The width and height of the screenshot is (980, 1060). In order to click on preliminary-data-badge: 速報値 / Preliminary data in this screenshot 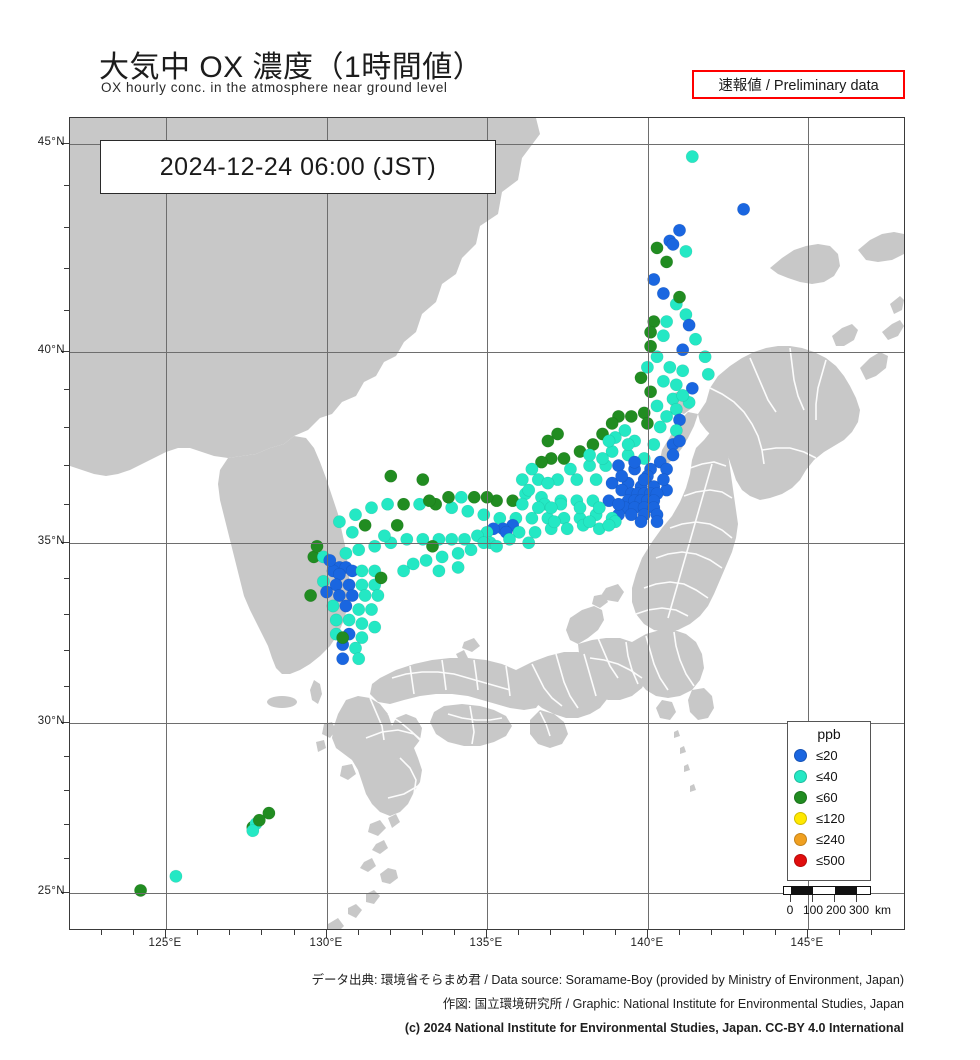, I will do `click(798, 84)`.